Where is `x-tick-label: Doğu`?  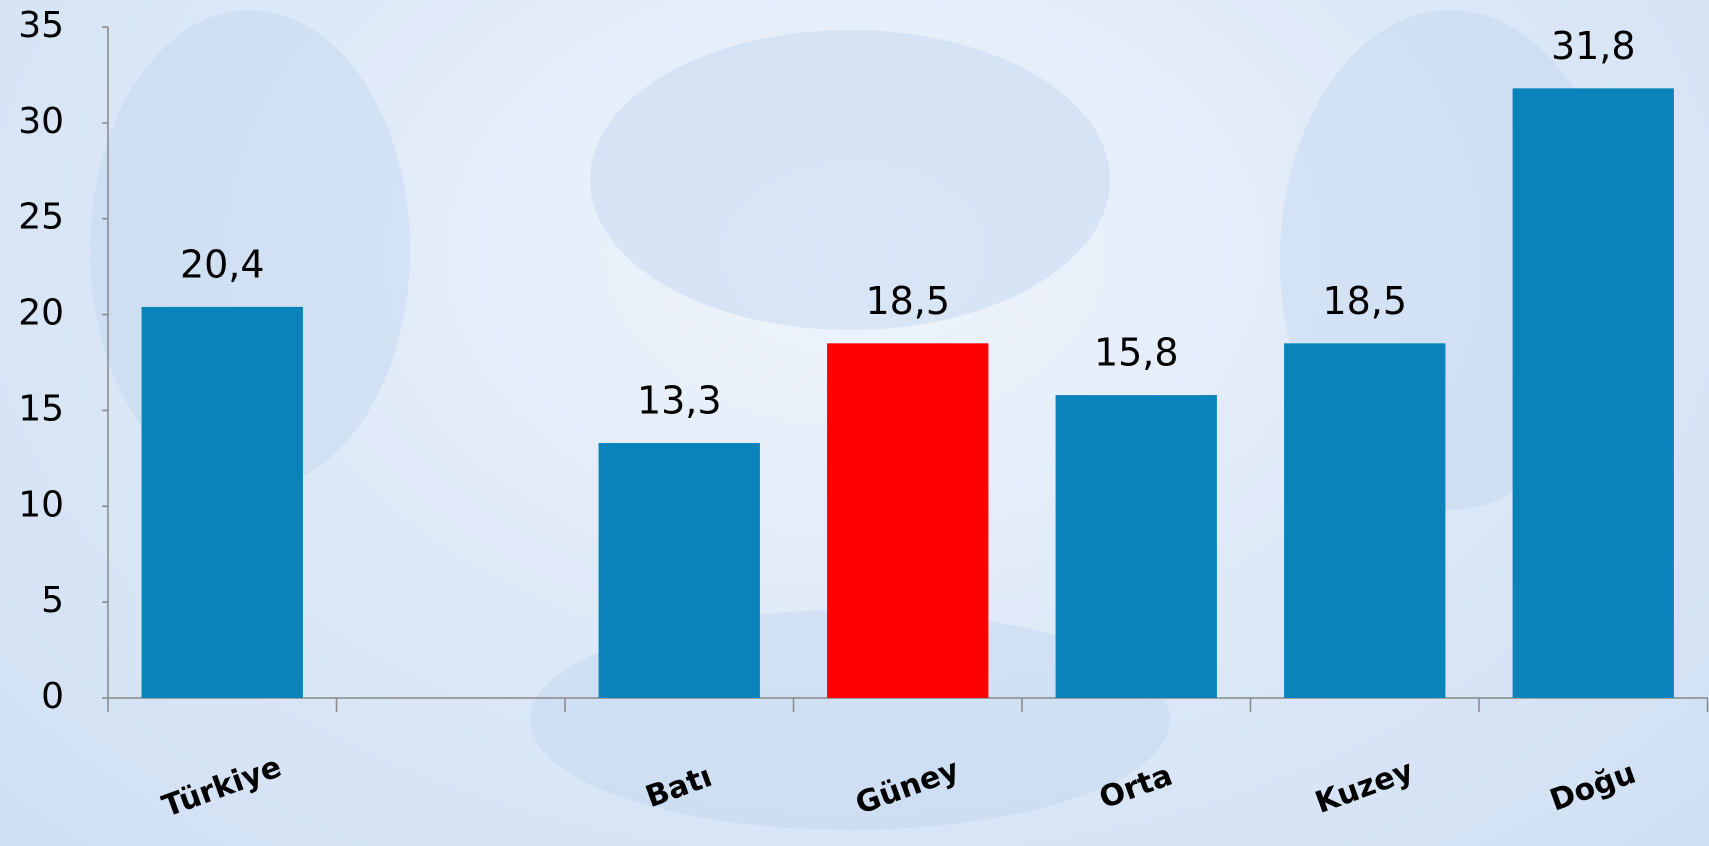 x-tick-label: Doğu is located at coordinates (1592, 787).